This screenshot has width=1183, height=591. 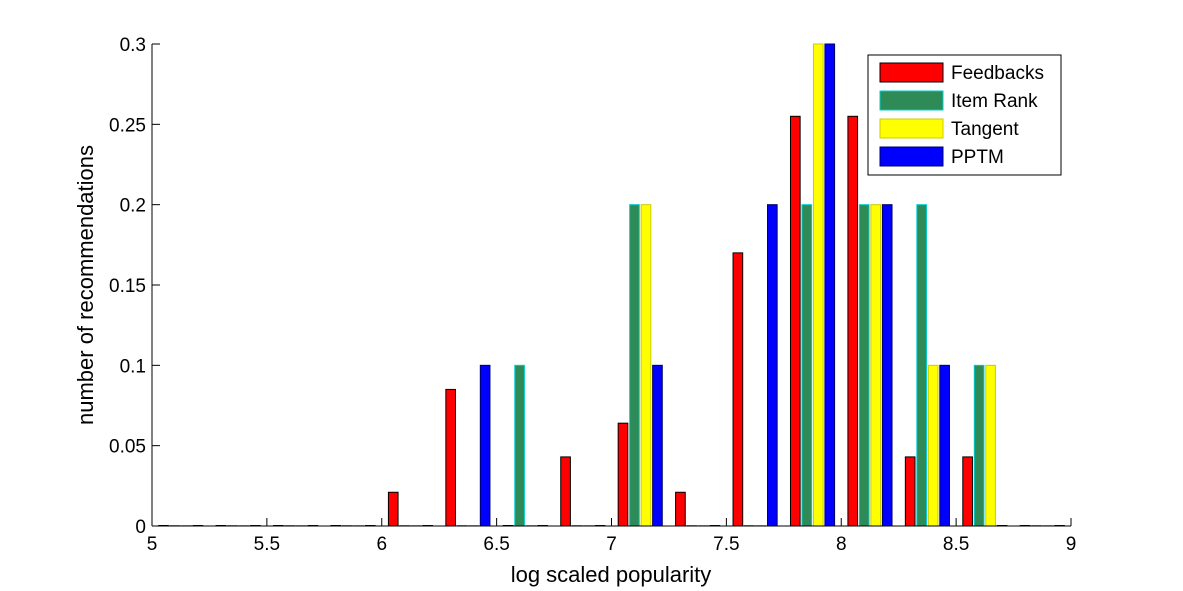 I want to click on x-tick-label: 5.5, so click(x=267, y=544).